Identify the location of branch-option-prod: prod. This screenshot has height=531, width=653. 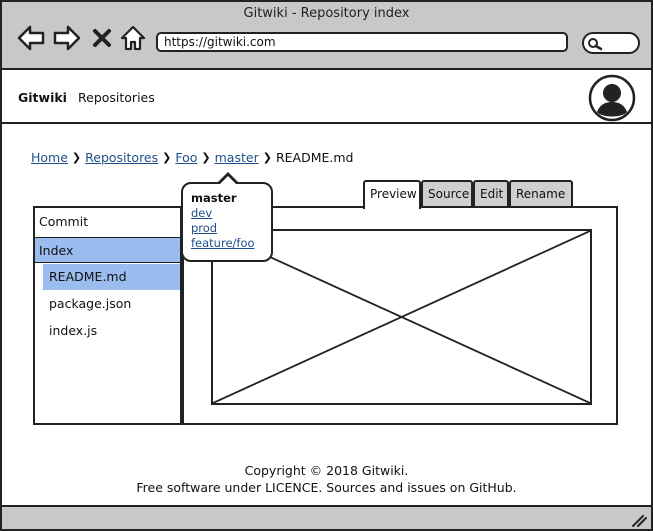
(204, 228).